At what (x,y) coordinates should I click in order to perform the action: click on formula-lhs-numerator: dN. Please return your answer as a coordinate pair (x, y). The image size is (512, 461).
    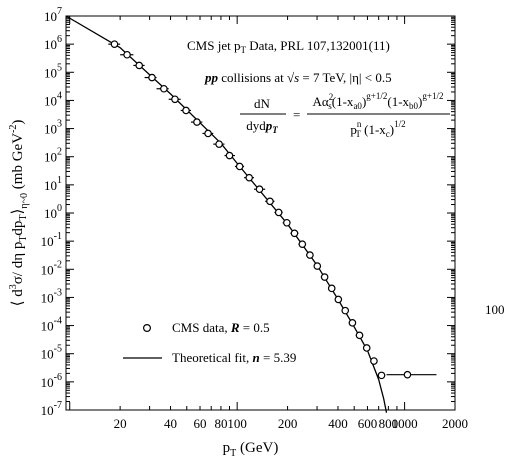
    Looking at the image, I should click on (262, 103).